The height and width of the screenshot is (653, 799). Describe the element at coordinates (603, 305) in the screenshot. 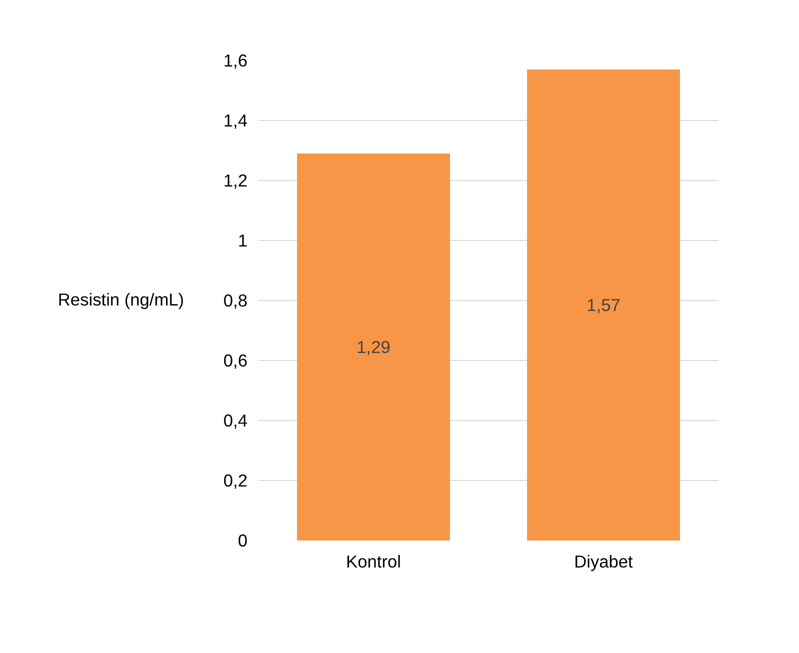

I see `data-label: 1,57` at that location.